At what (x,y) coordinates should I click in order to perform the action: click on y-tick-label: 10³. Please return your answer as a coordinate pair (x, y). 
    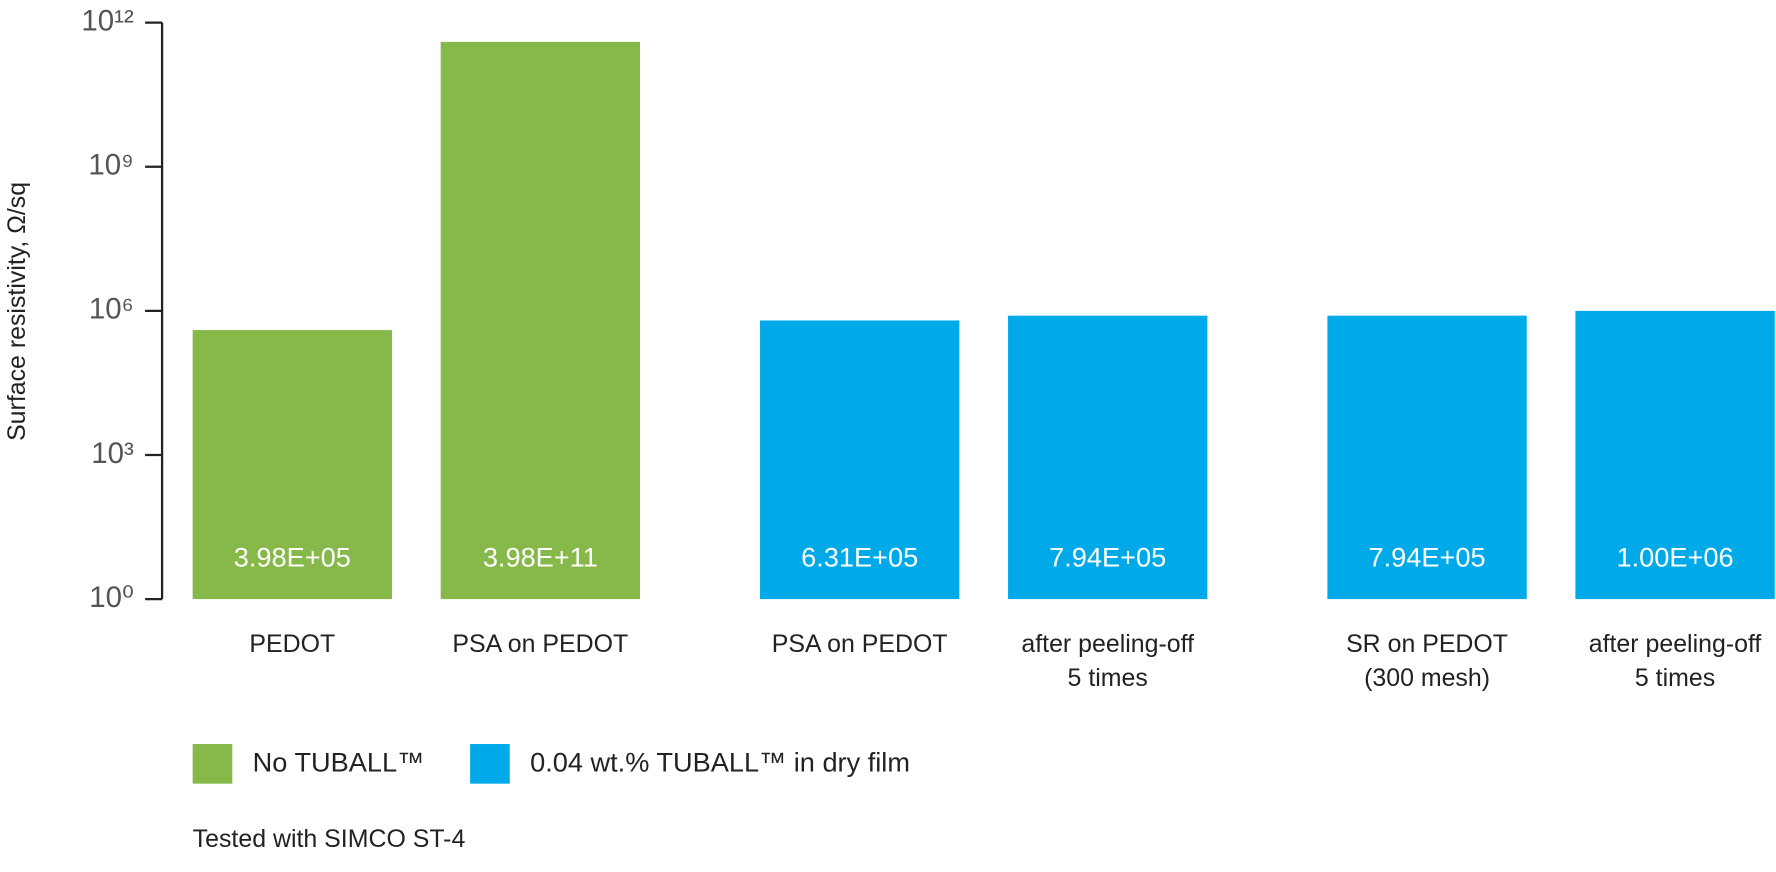
    Looking at the image, I should click on (112, 453).